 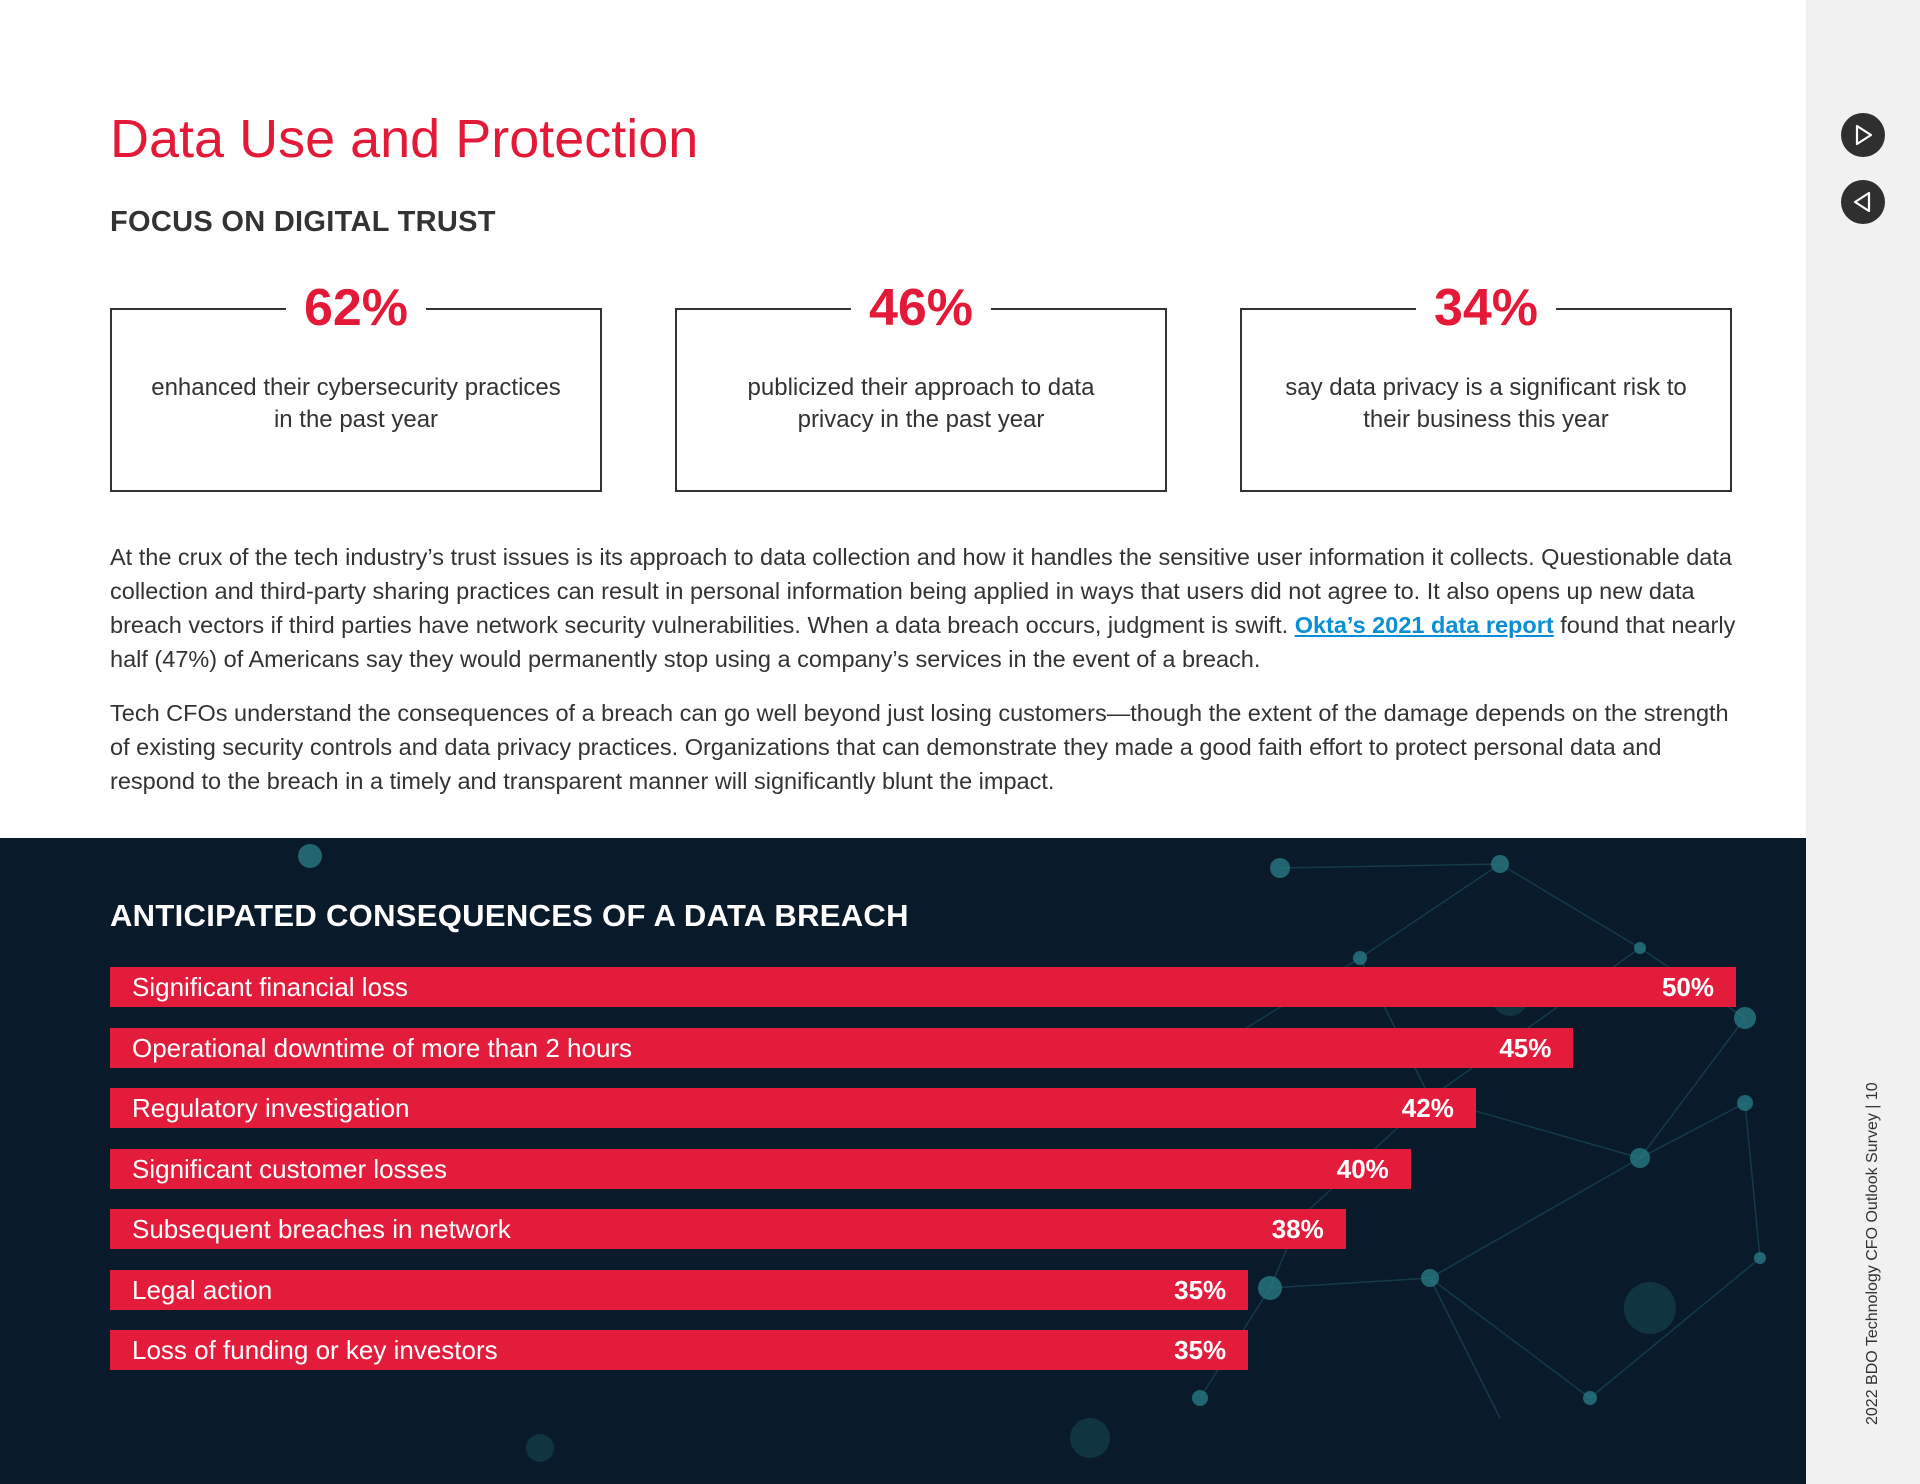 I want to click on bar: Significant customer losses 40%, so click(x=760, y=1168).